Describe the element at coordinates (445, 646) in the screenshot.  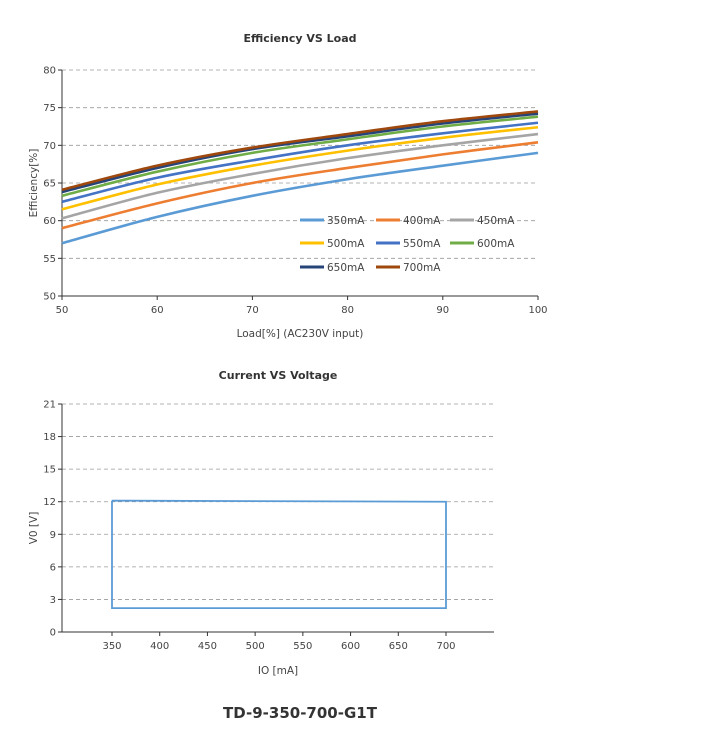
I see `cv-x-tick-label: 700` at that location.